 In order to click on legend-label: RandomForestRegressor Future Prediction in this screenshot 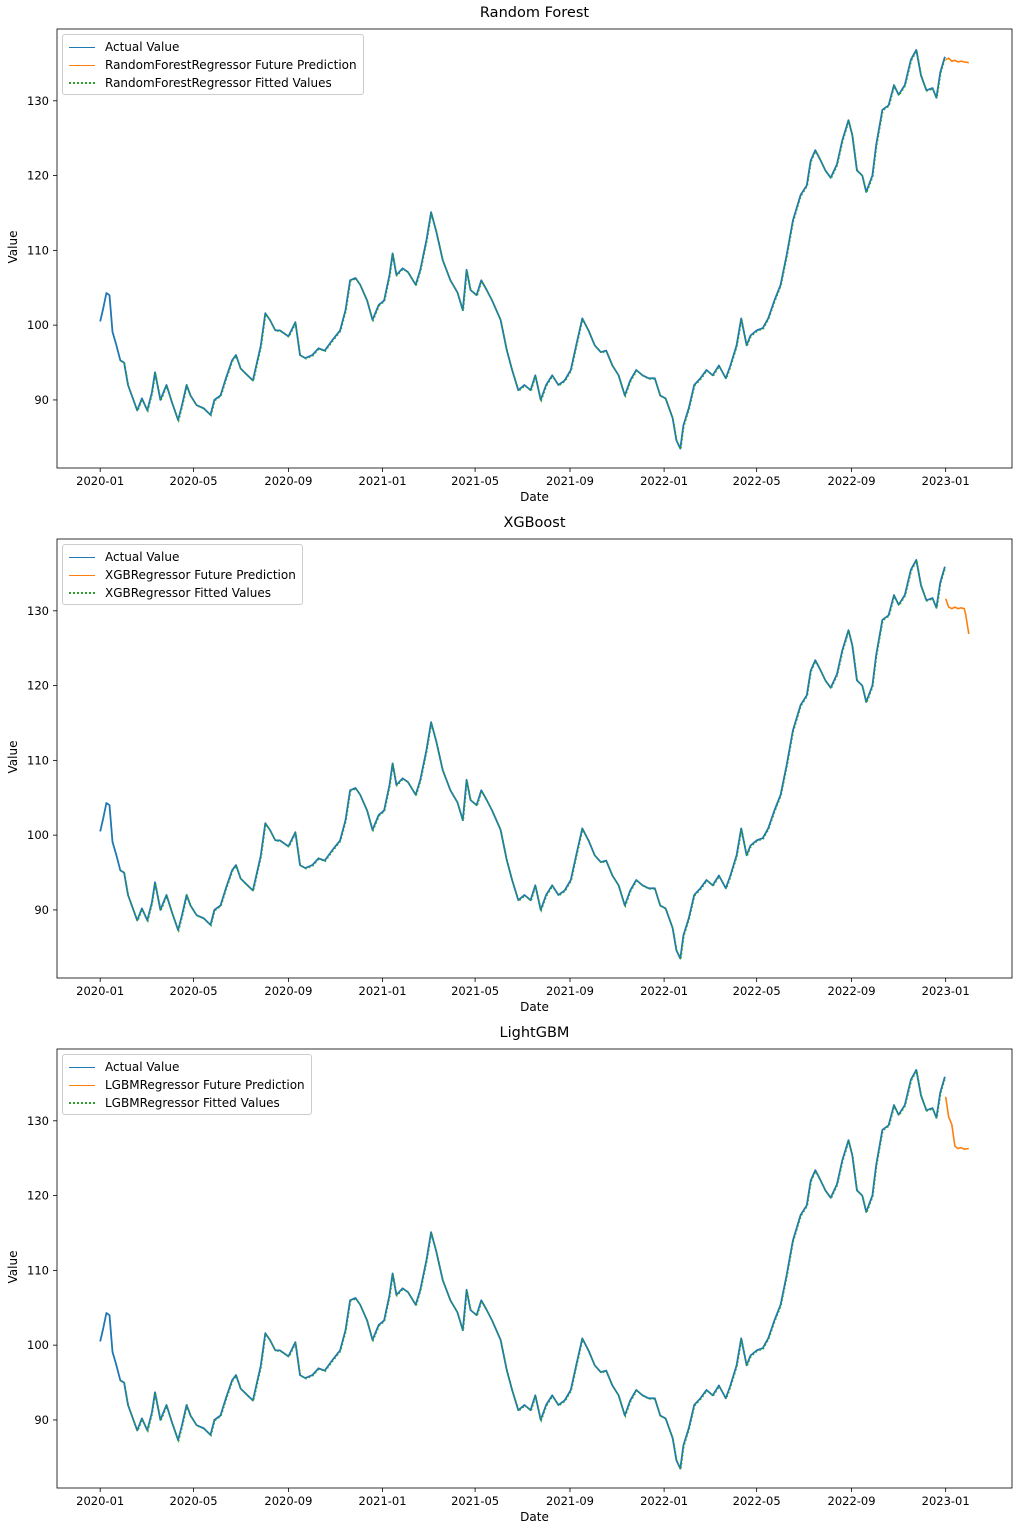, I will do `click(231, 65)`.